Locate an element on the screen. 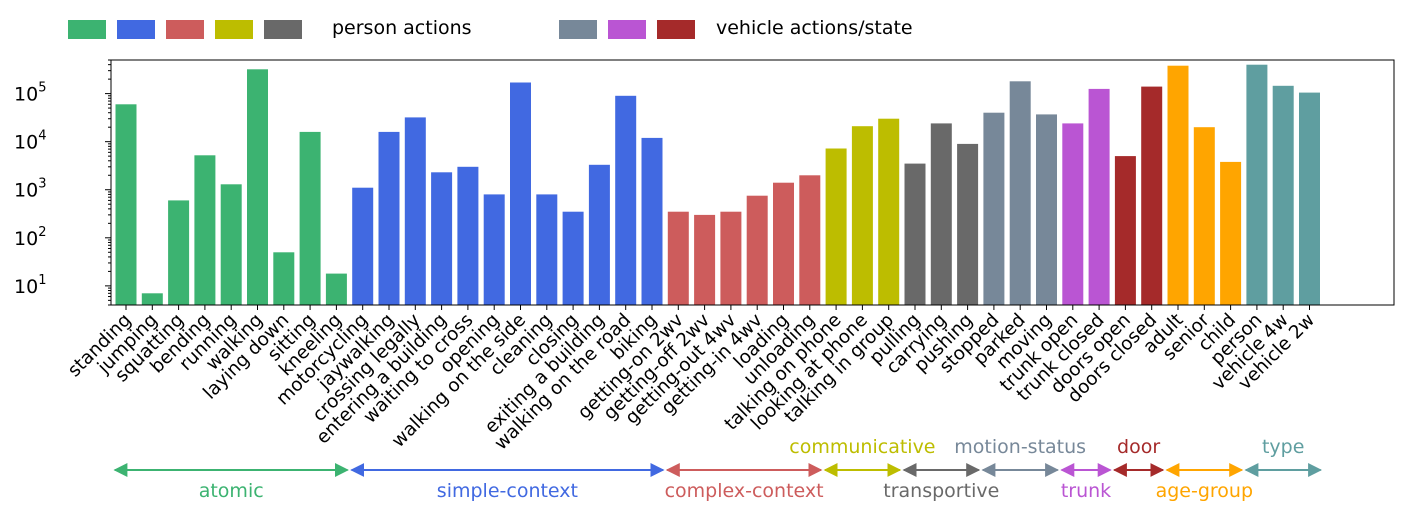 This screenshot has width=1421, height=514. bar-standing is located at coordinates (126, 204).